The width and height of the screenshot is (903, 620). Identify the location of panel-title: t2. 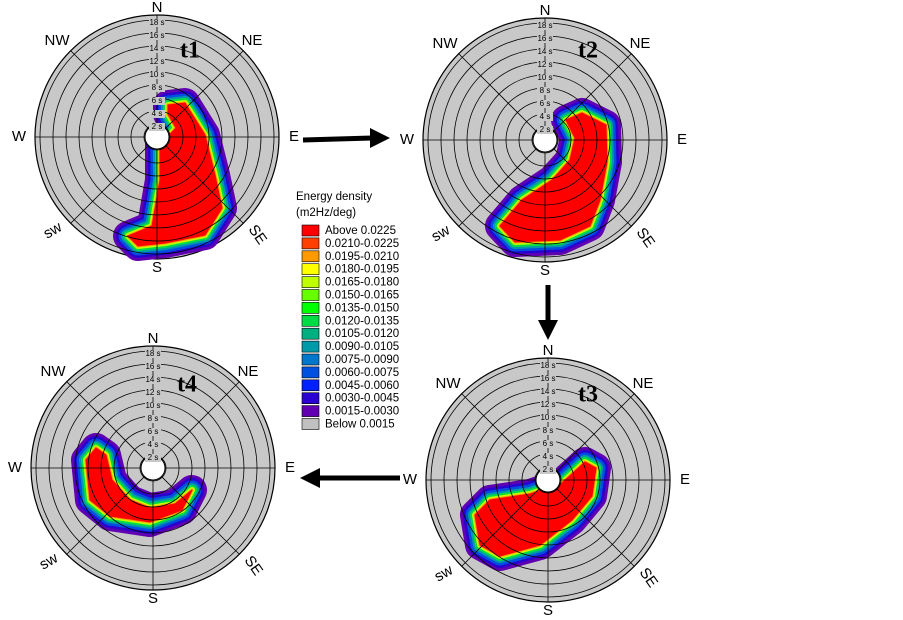
(588, 51).